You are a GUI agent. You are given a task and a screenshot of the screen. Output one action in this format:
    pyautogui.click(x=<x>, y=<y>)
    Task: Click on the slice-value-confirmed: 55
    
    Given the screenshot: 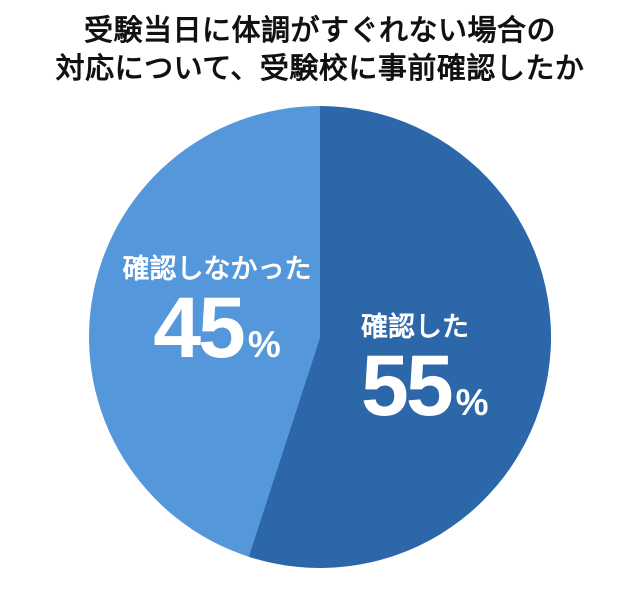 What is the action you would take?
    pyautogui.click(x=407, y=386)
    